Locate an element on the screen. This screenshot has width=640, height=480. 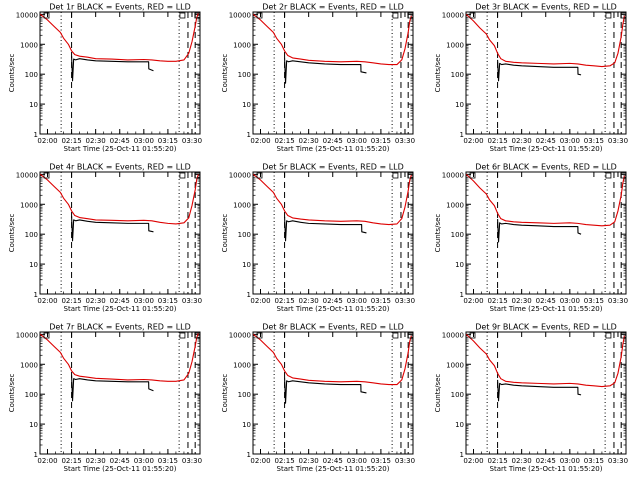
chart-title: Det 6r BLACK = Events, RED = LLD is located at coordinates (546, 167).